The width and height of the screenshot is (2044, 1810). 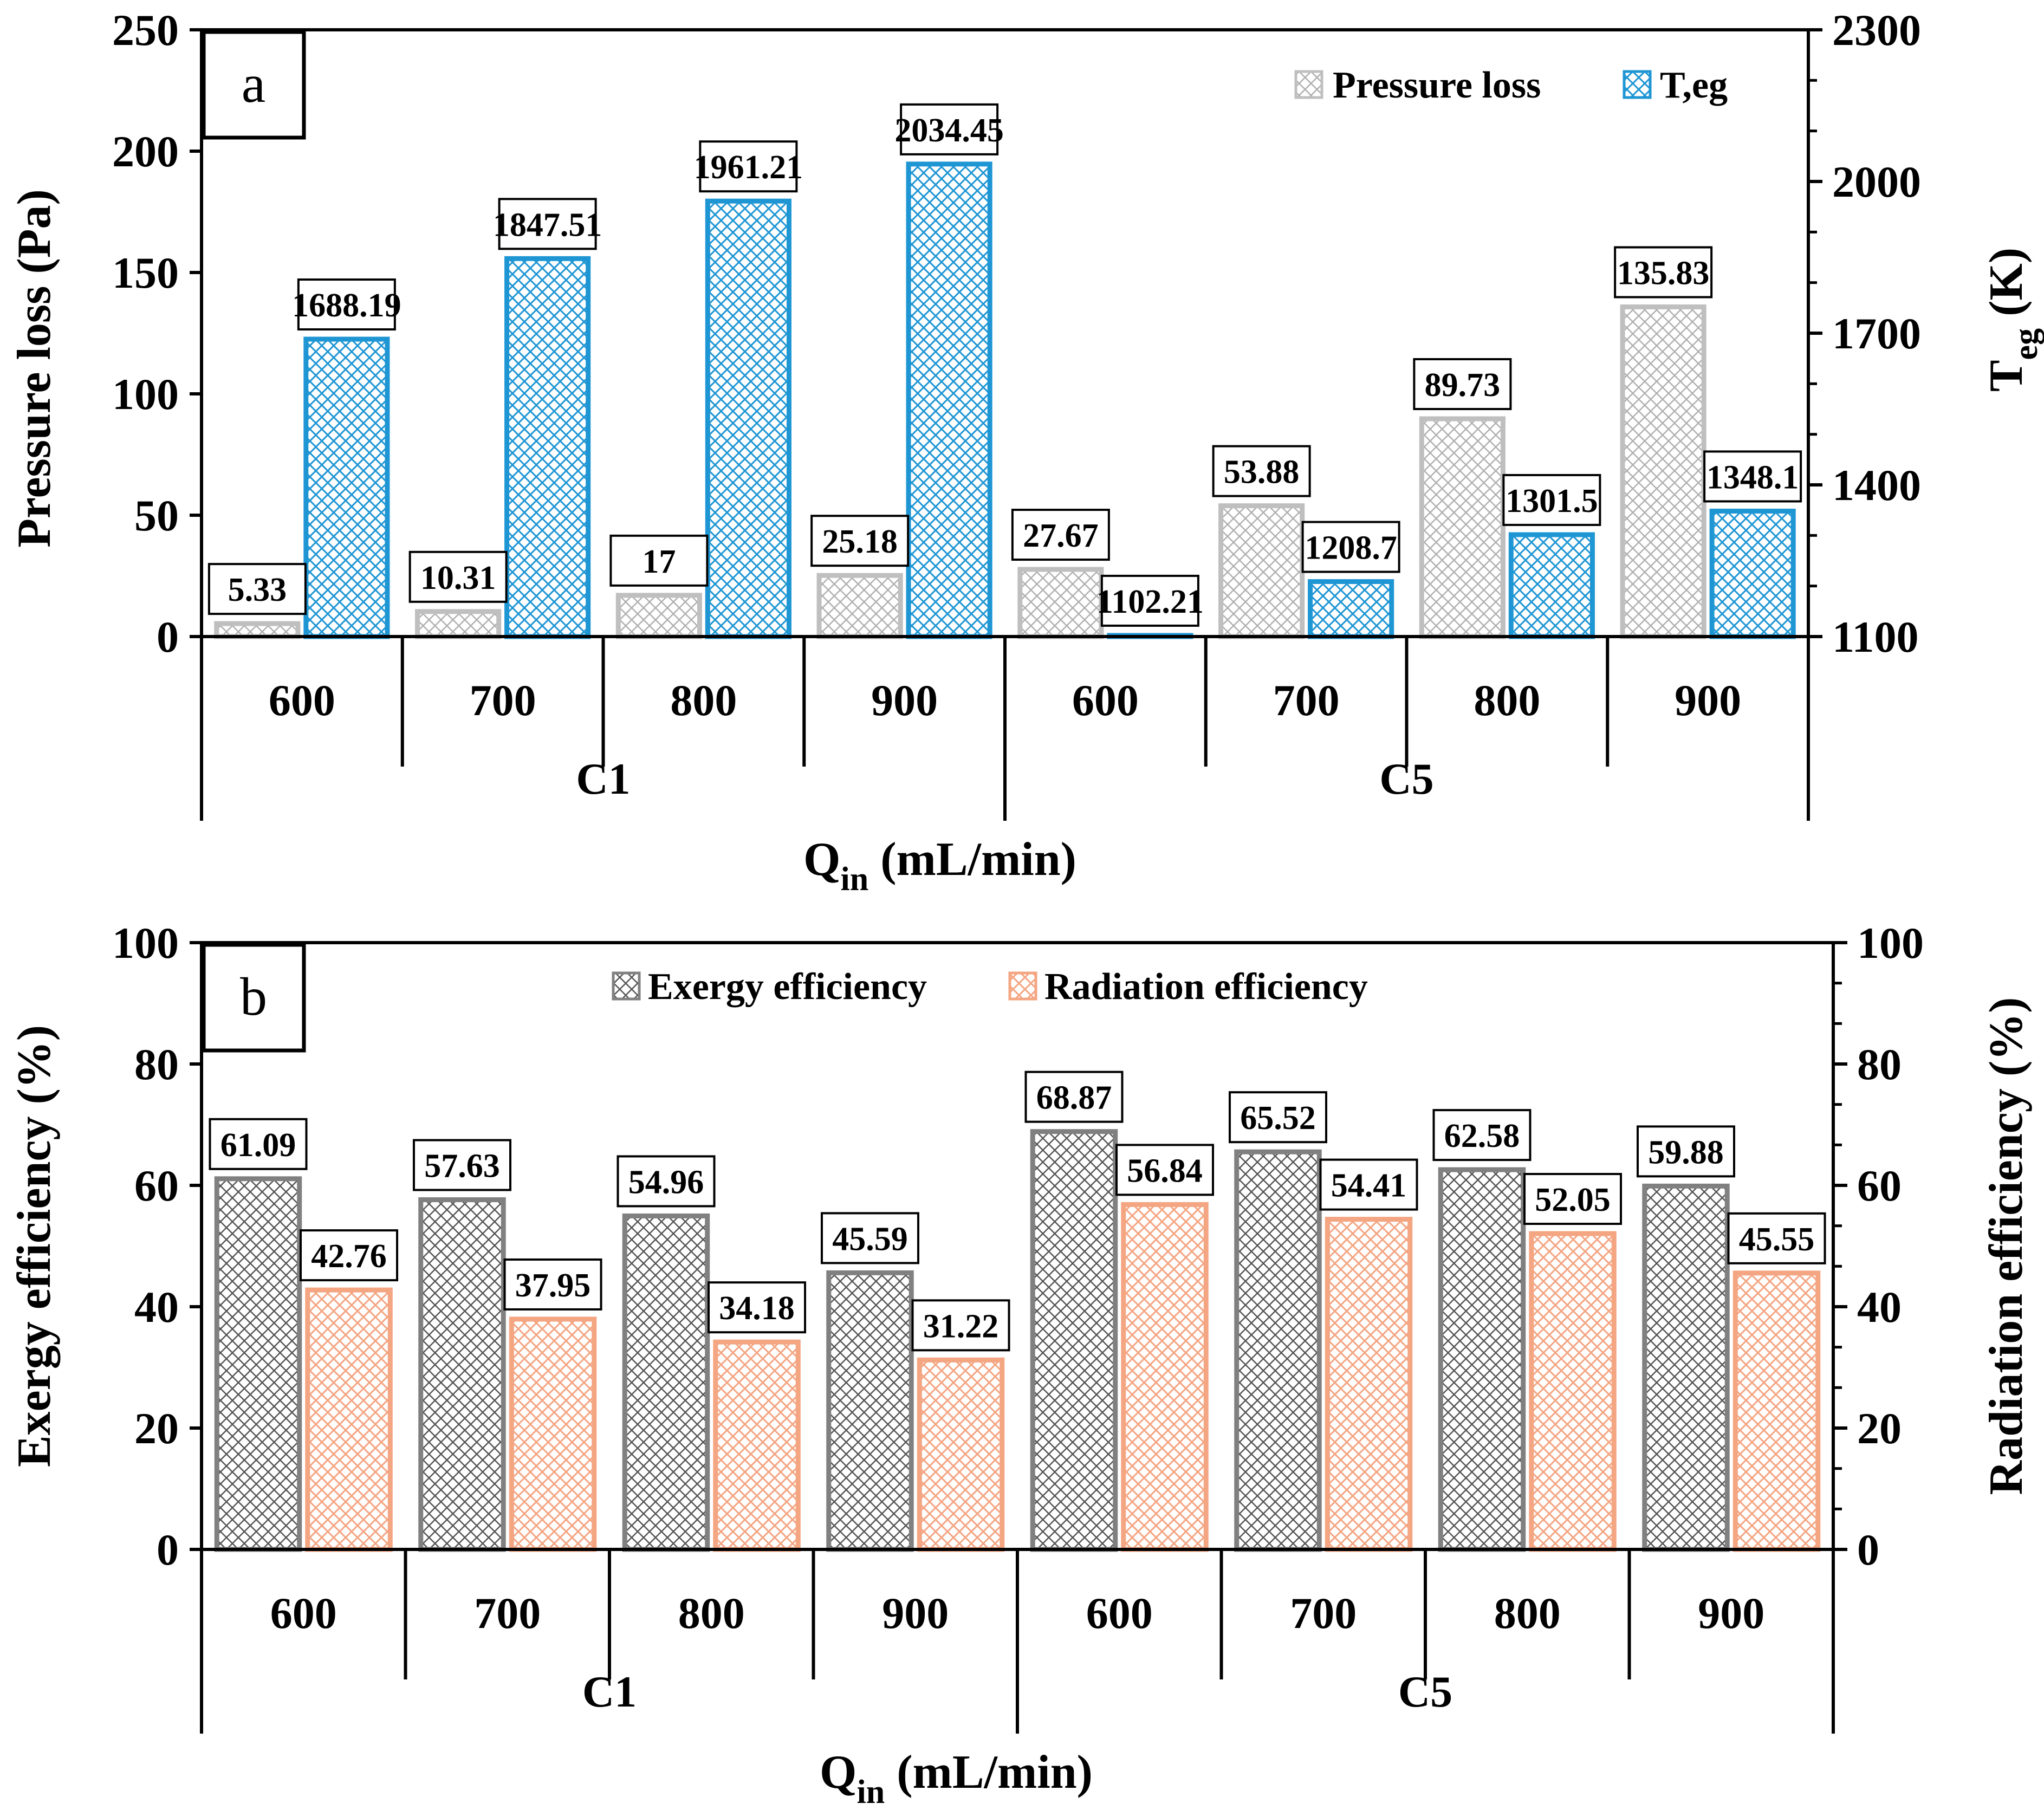 What do you see at coordinates (1879, 1185) in the screenshot?
I see `right-axis-tick-label-3: 60` at bounding box center [1879, 1185].